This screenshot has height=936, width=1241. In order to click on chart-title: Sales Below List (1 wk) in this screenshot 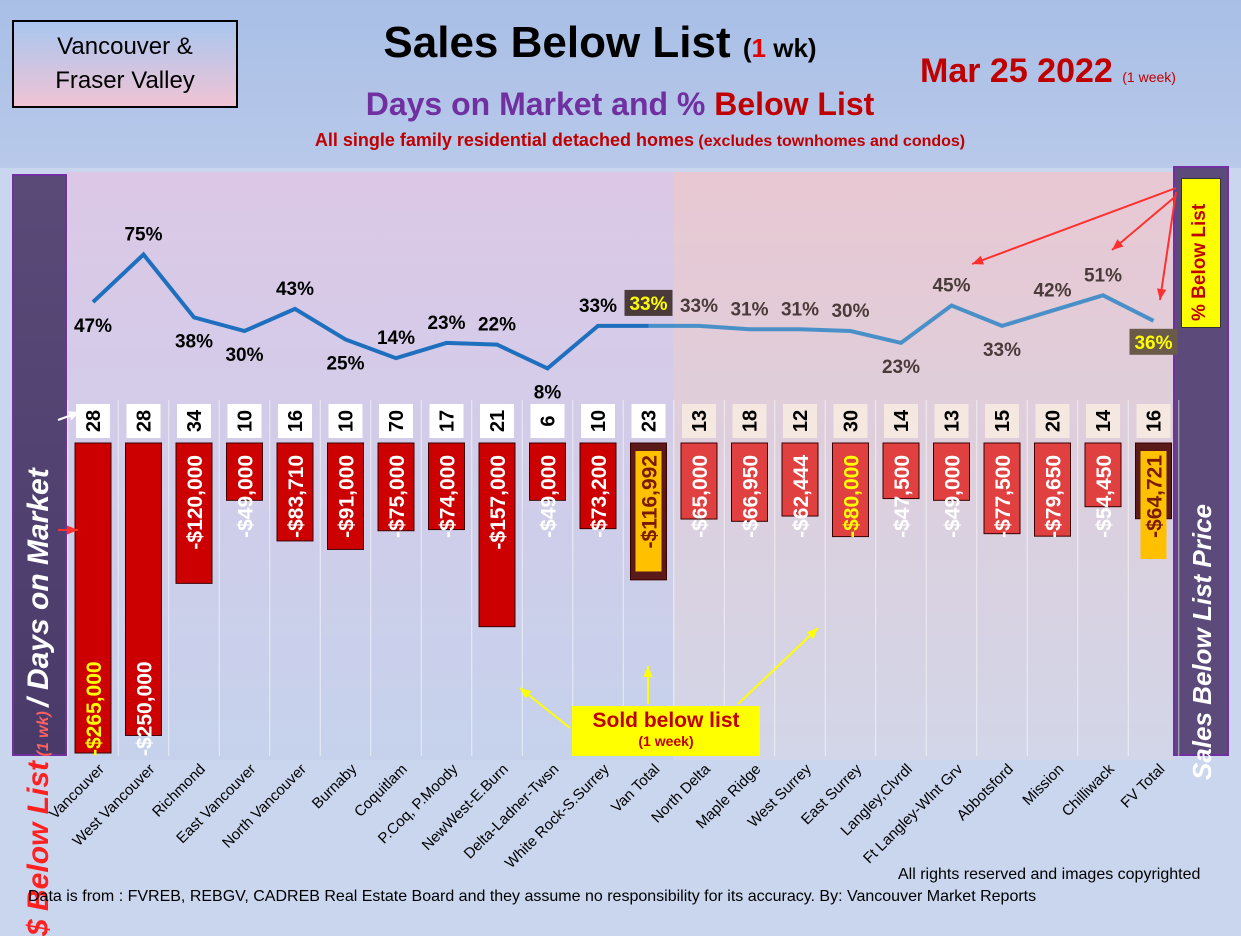, I will do `click(600, 43)`.